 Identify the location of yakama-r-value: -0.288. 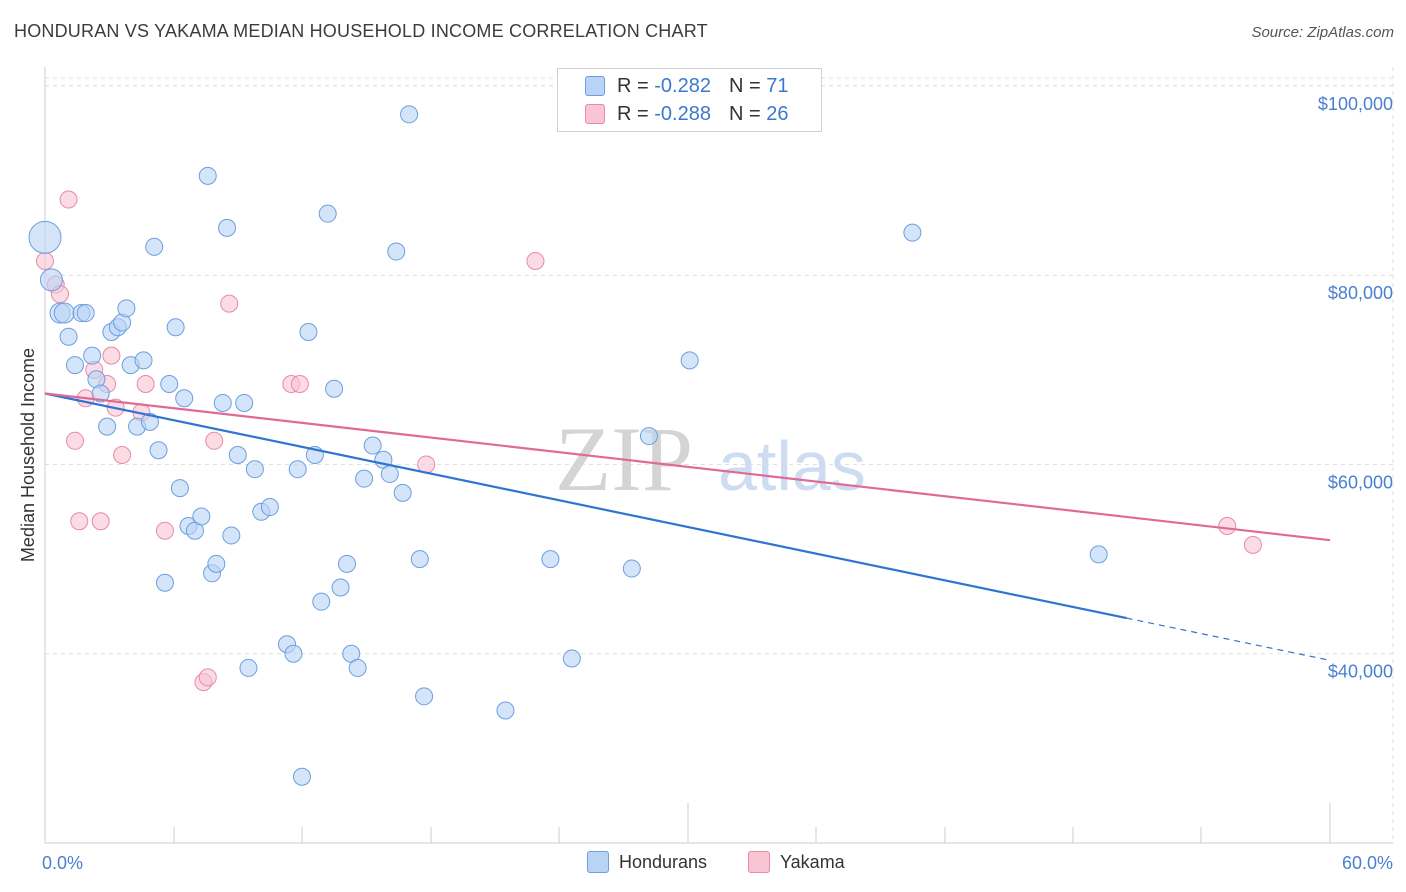
(682, 113).